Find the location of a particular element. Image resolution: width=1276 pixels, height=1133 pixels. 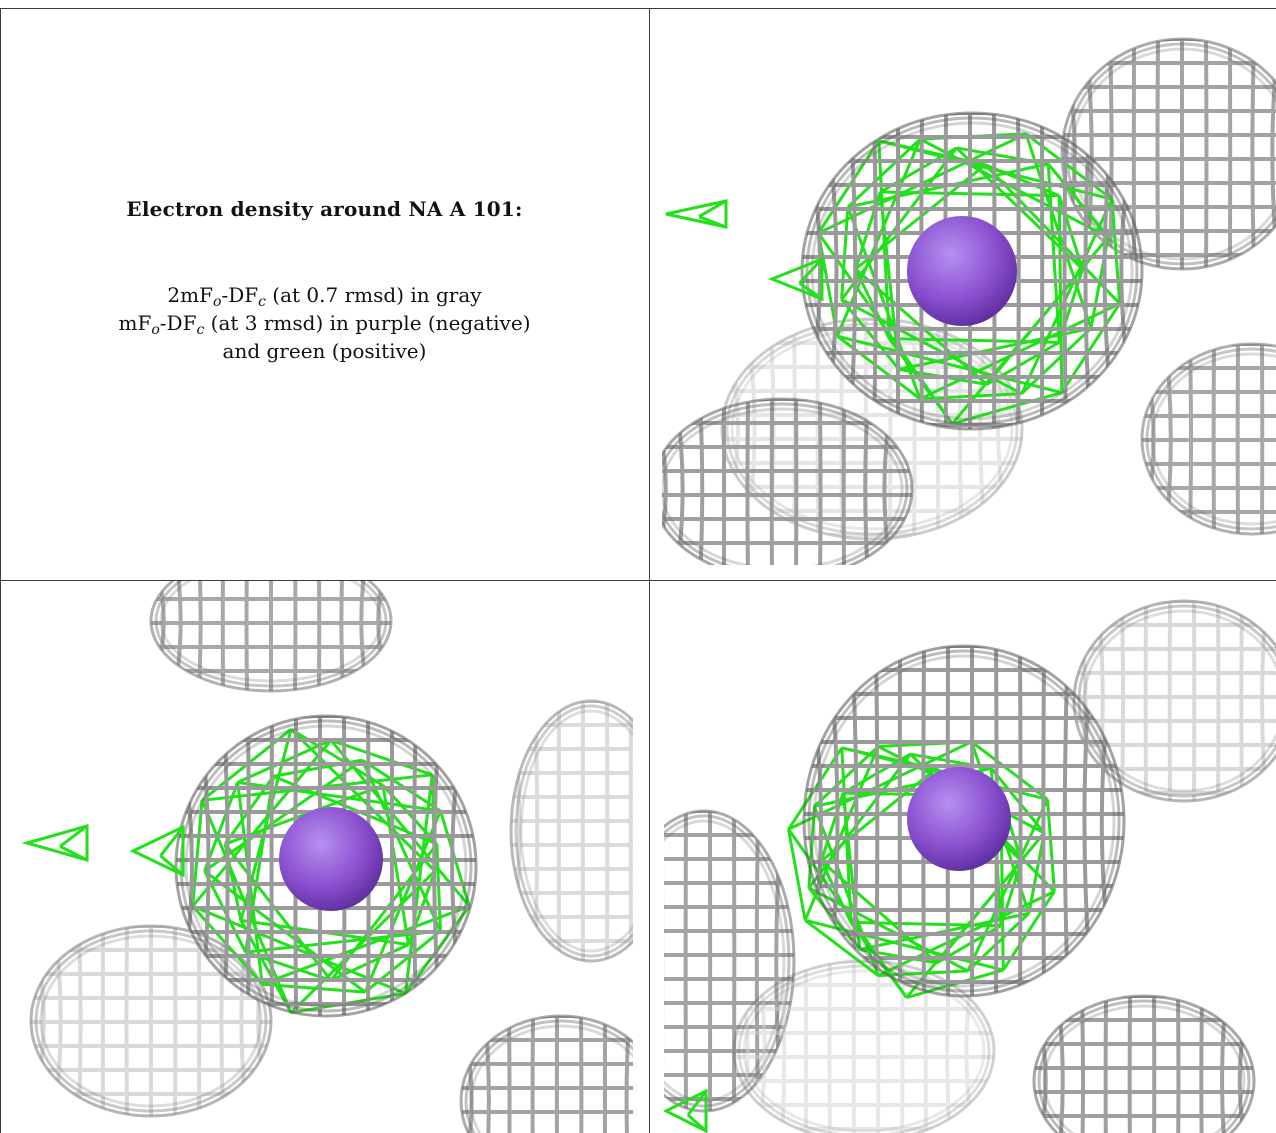

bl-bg-mesh-right is located at coordinates (571, 831).